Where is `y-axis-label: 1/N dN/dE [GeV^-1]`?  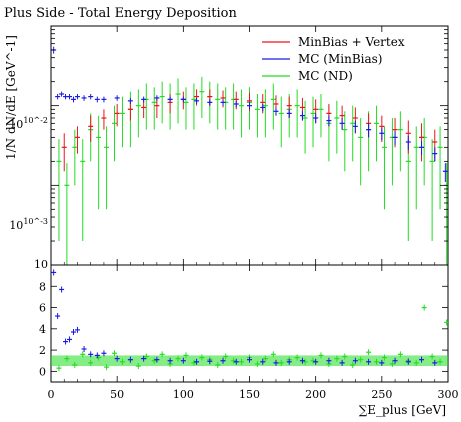
y-axis-label: 1/N dN/dE [GeV^-1] is located at coordinates (11, 97).